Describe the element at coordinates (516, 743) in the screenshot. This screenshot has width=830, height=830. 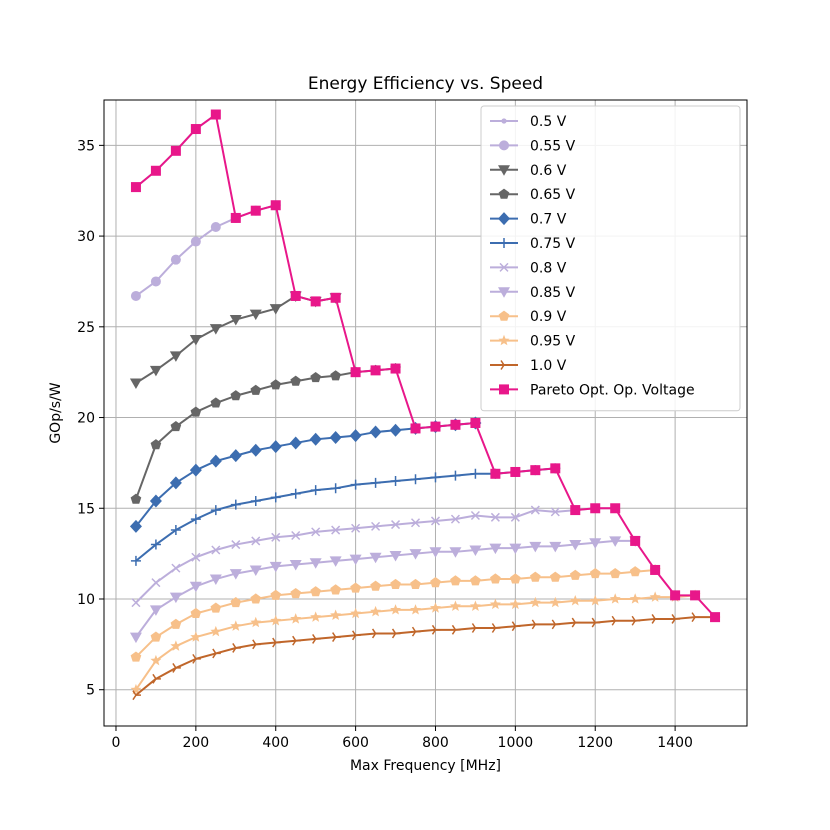
I see `x-tick-label: 1000` at that location.